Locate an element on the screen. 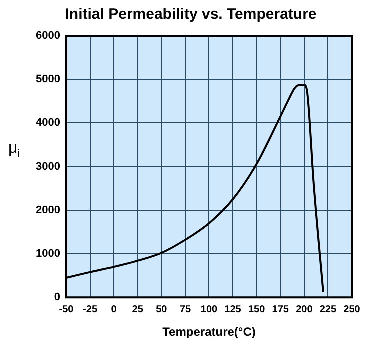 This screenshot has width=376, height=346. y-tick-label: 0 is located at coordinates (57, 298).